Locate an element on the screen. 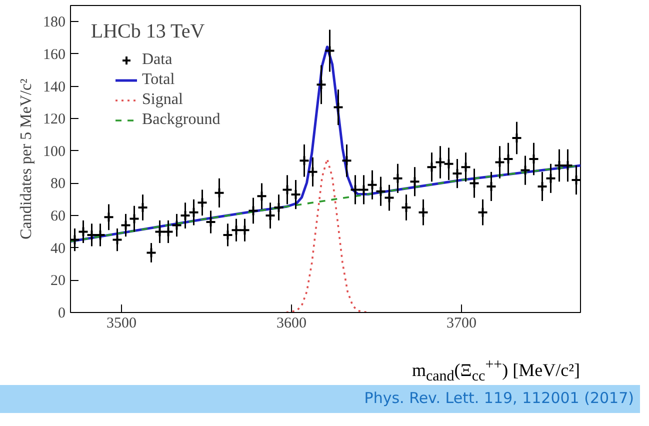 The height and width of the screenshot is (426, 649). legend-label: Data is located at coordinates (157, 60).